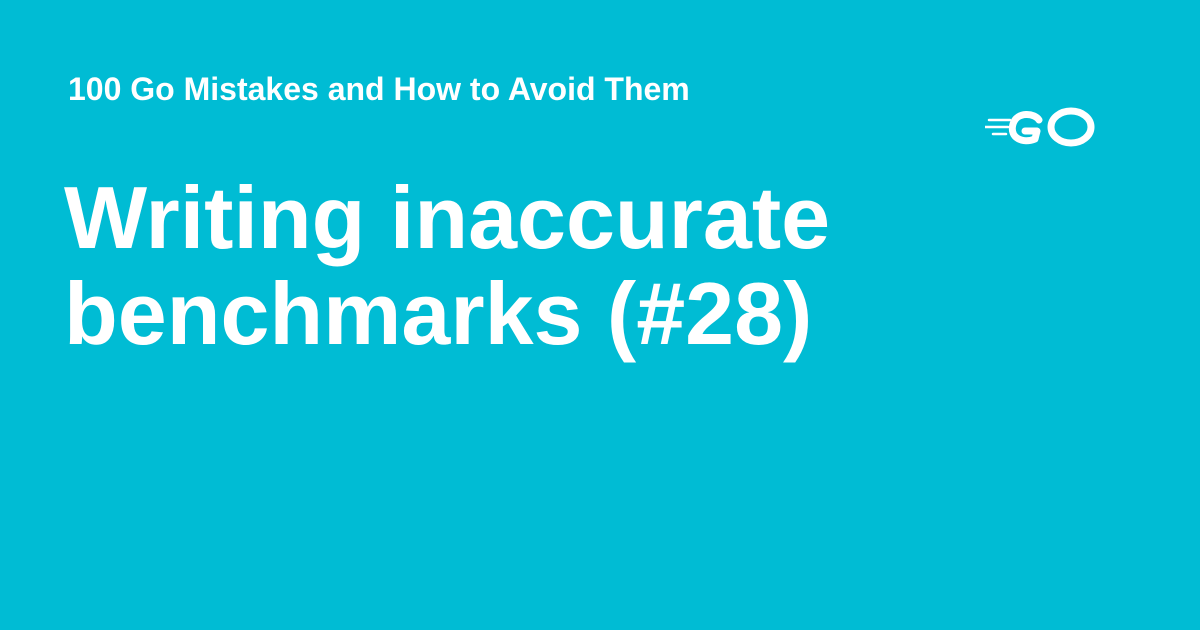 The height and width of the screenshot is (630, 1200). What do you see at coordinates (438, 313) in the screenshot?
I see `page-title-line-2: benchmarks (#28)` at bounding box center [438, 313].